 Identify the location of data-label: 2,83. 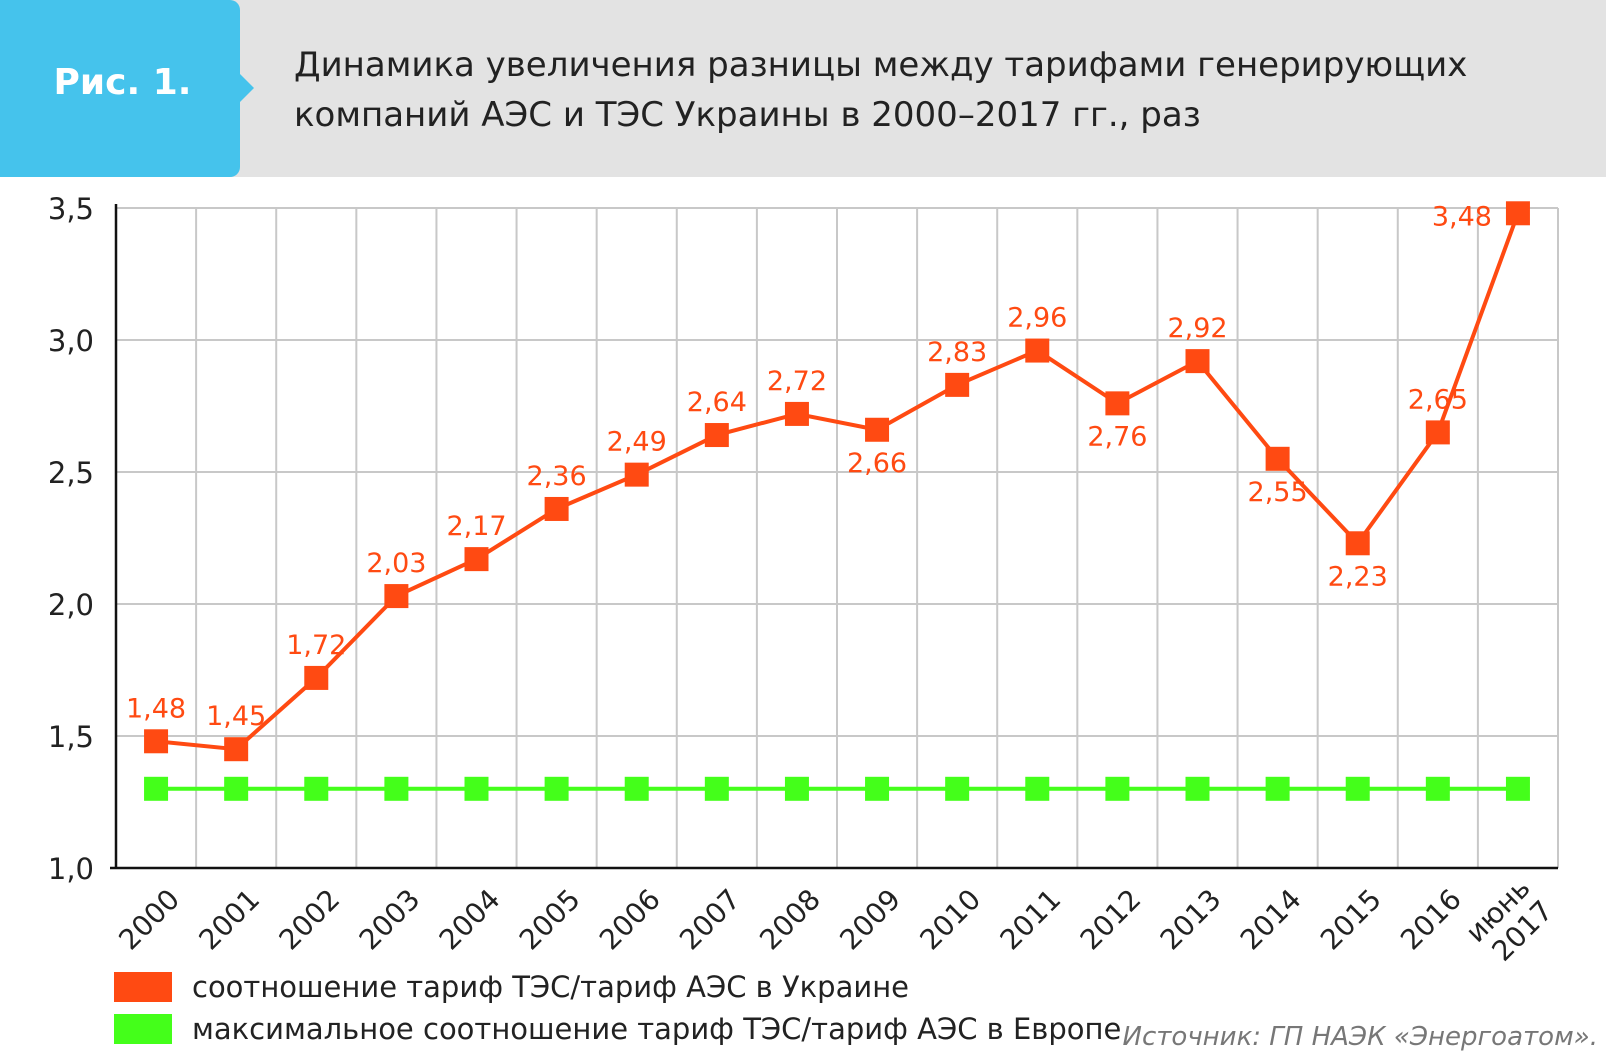
(957, 352).